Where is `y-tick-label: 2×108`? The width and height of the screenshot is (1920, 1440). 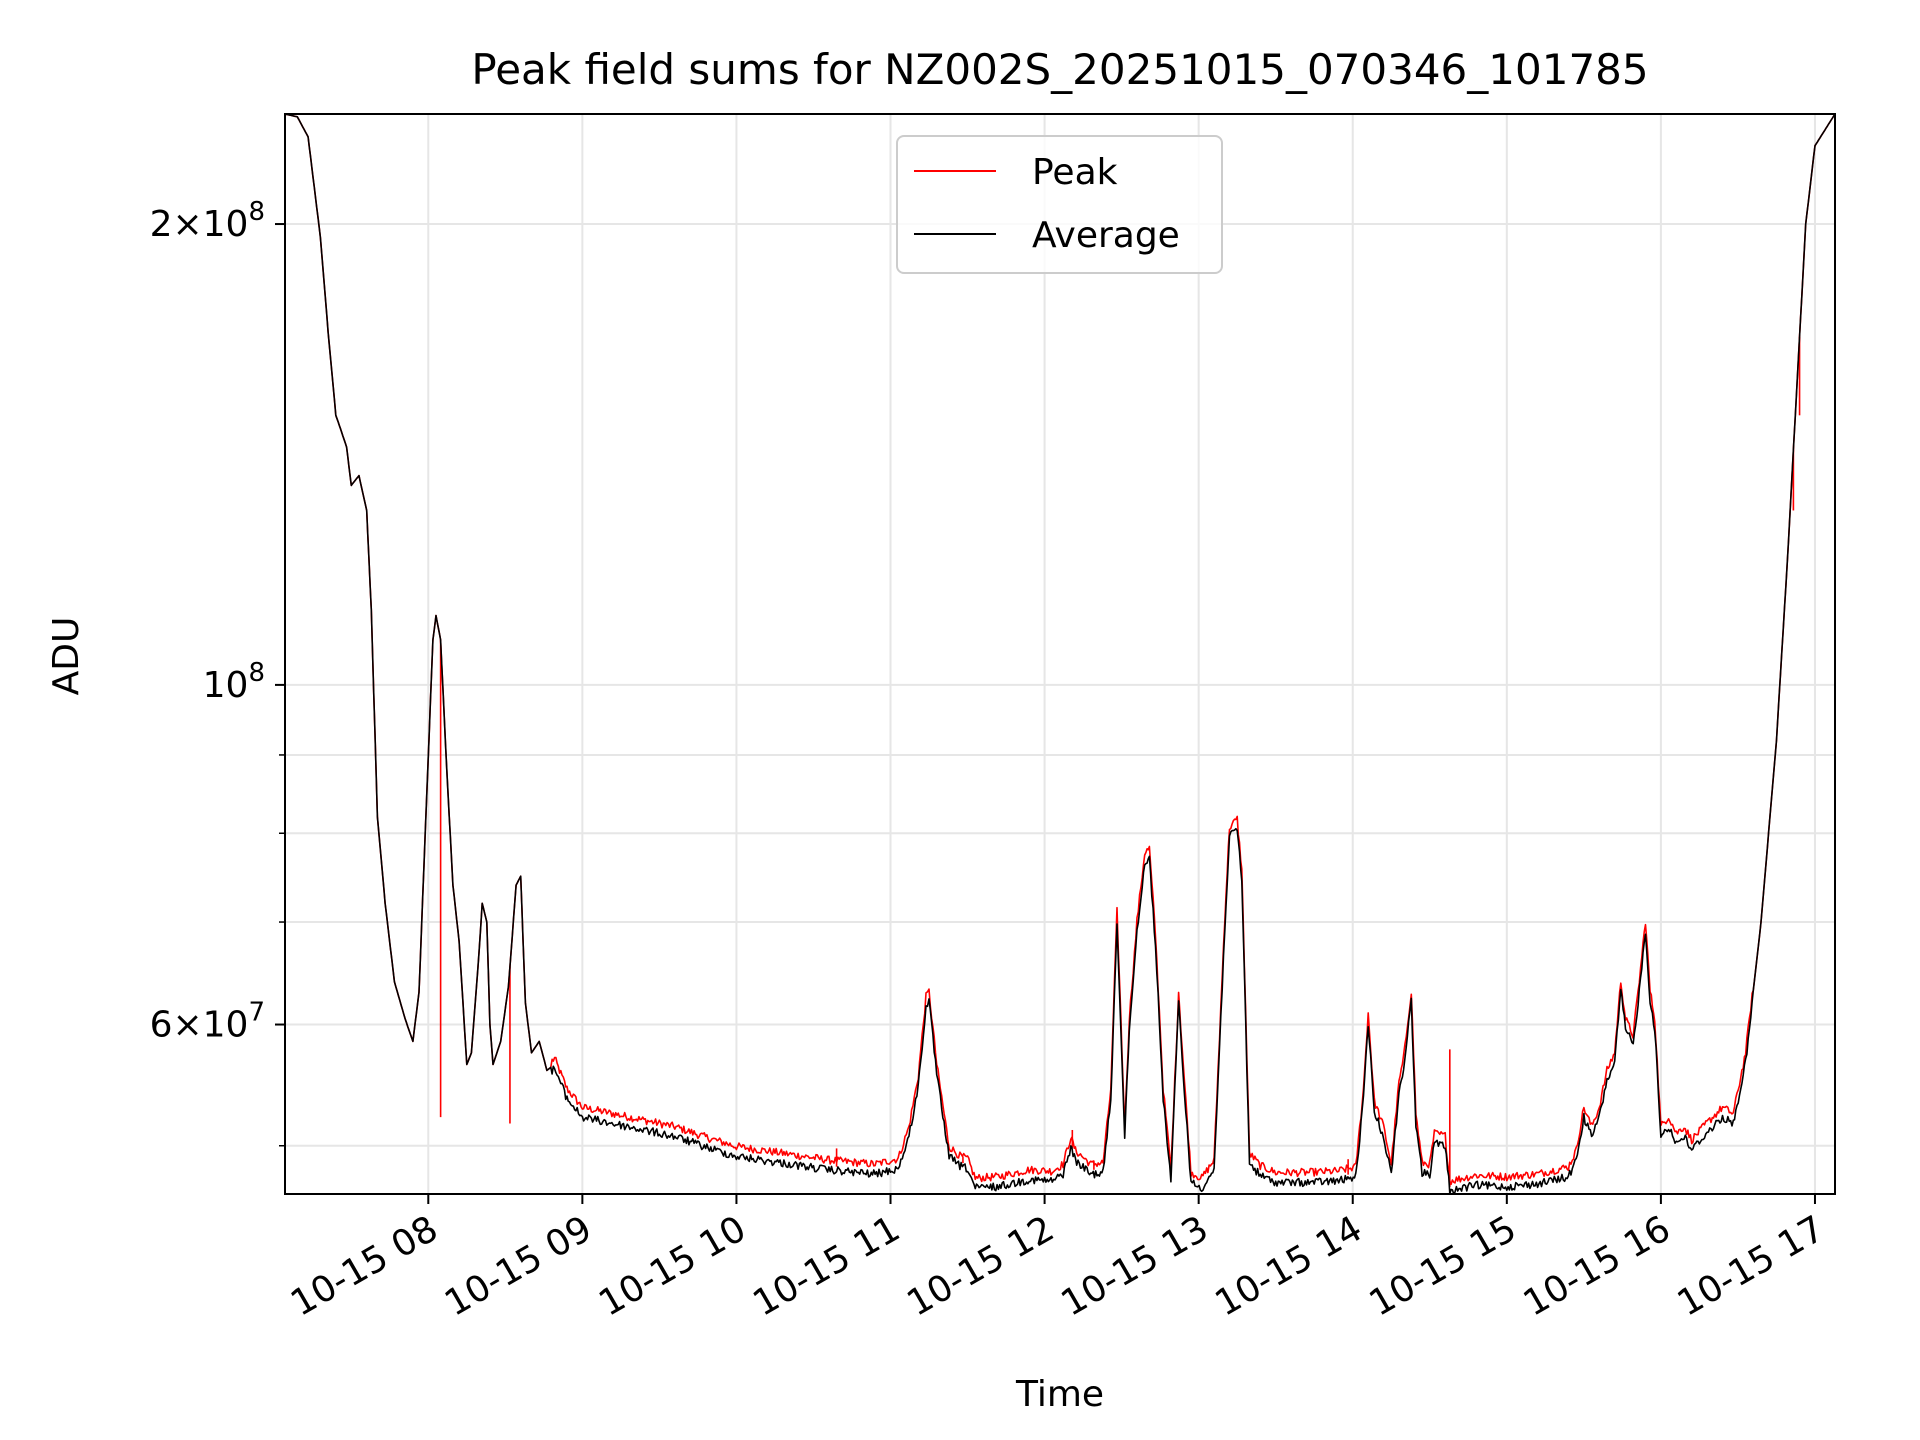
y-tick-label: 2×108 is located at coordinates (207, 221).